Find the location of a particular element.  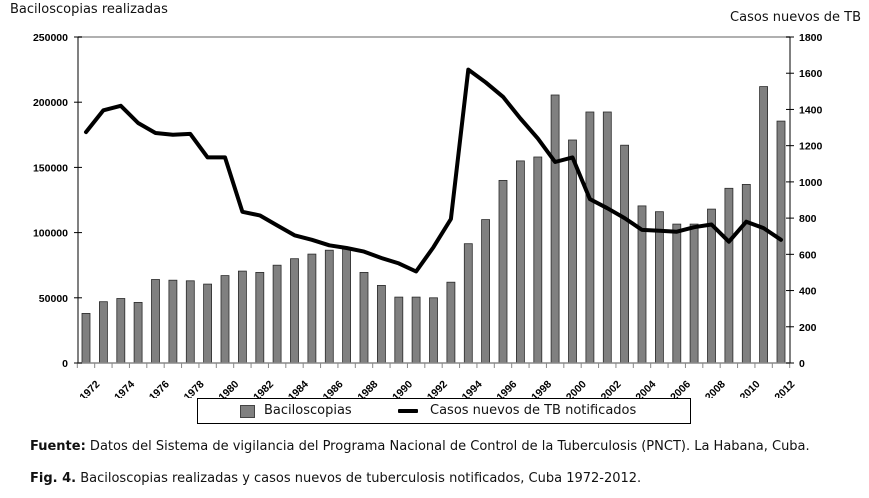

bar-1998 is located at coordinates (538, 260).